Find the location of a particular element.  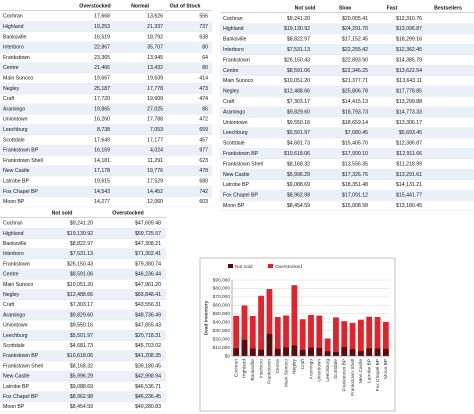

cell: $10,618.06 is located at coordinates (297, 154).